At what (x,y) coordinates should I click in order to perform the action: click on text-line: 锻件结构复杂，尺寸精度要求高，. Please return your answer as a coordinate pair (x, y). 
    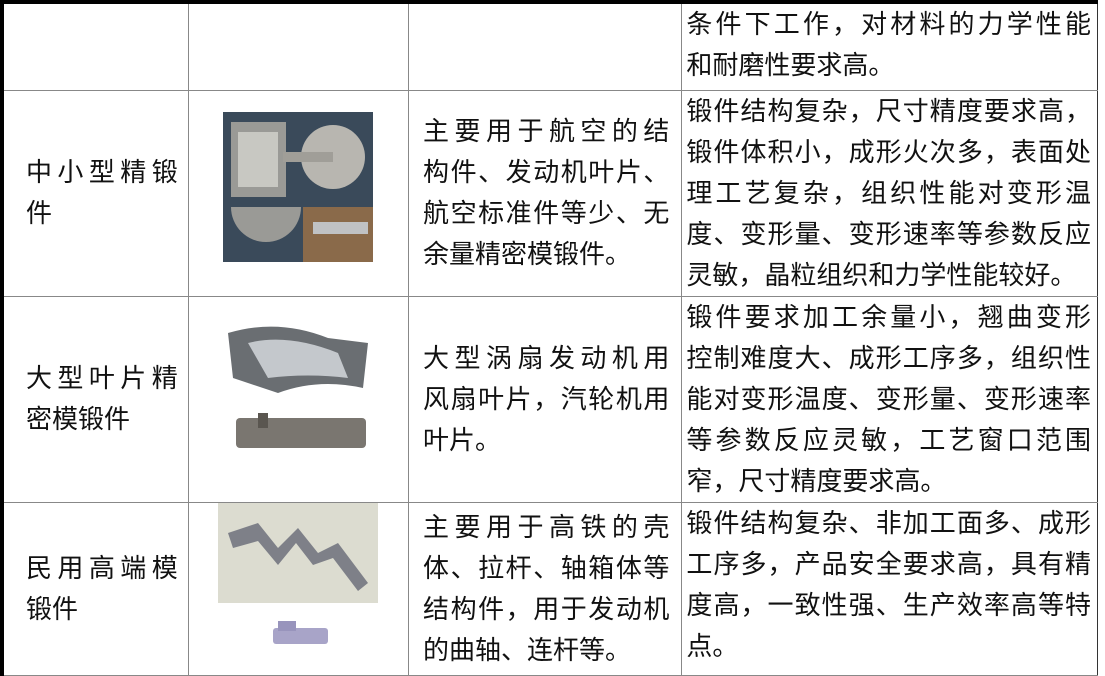
    Looking at the image, I should click on (888, 111).